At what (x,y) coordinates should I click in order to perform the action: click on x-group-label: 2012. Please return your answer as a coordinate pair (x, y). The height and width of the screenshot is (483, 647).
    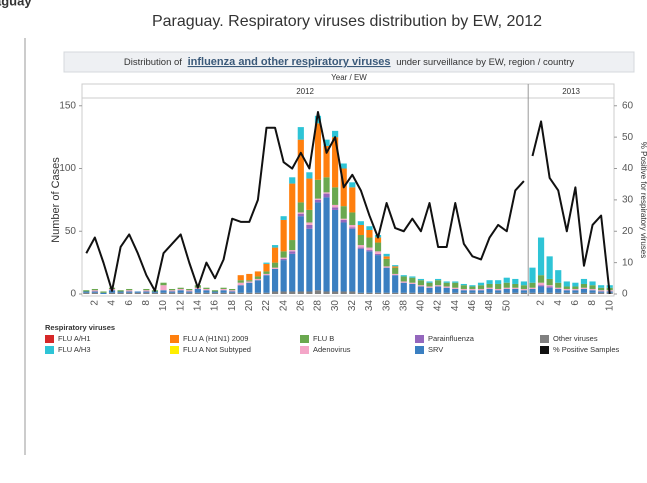
    Looking at the image, I should click on (305, 91).